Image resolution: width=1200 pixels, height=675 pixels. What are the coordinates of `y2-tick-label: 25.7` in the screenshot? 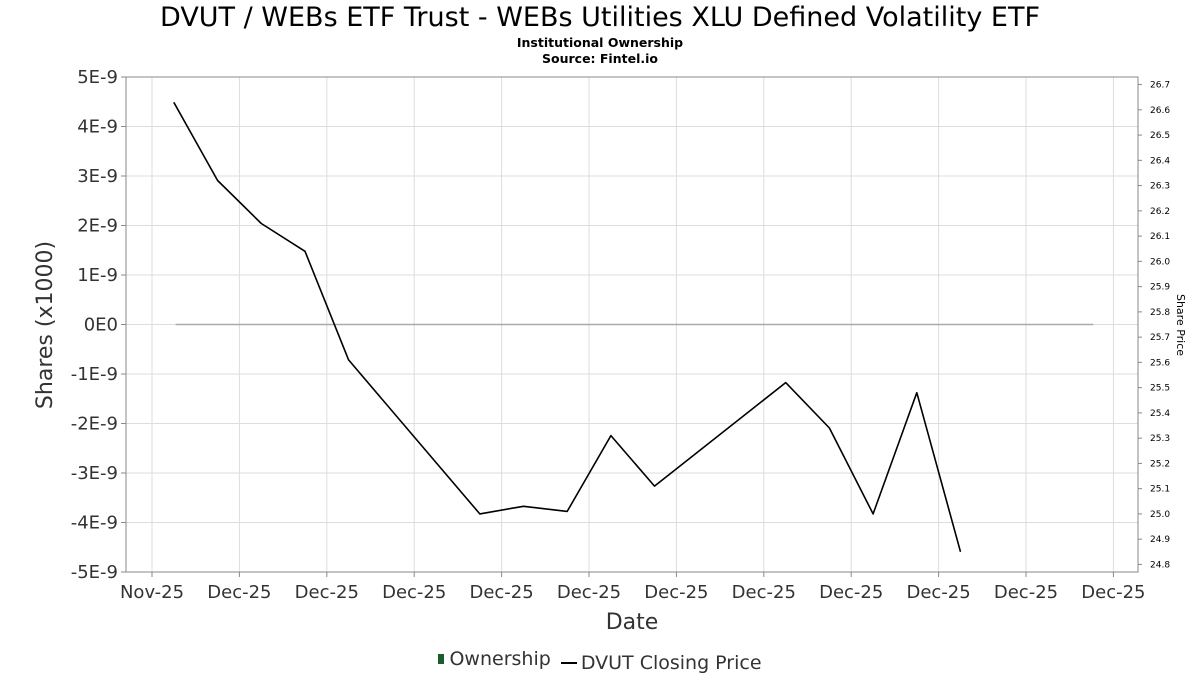 It's located at (1160, 338).